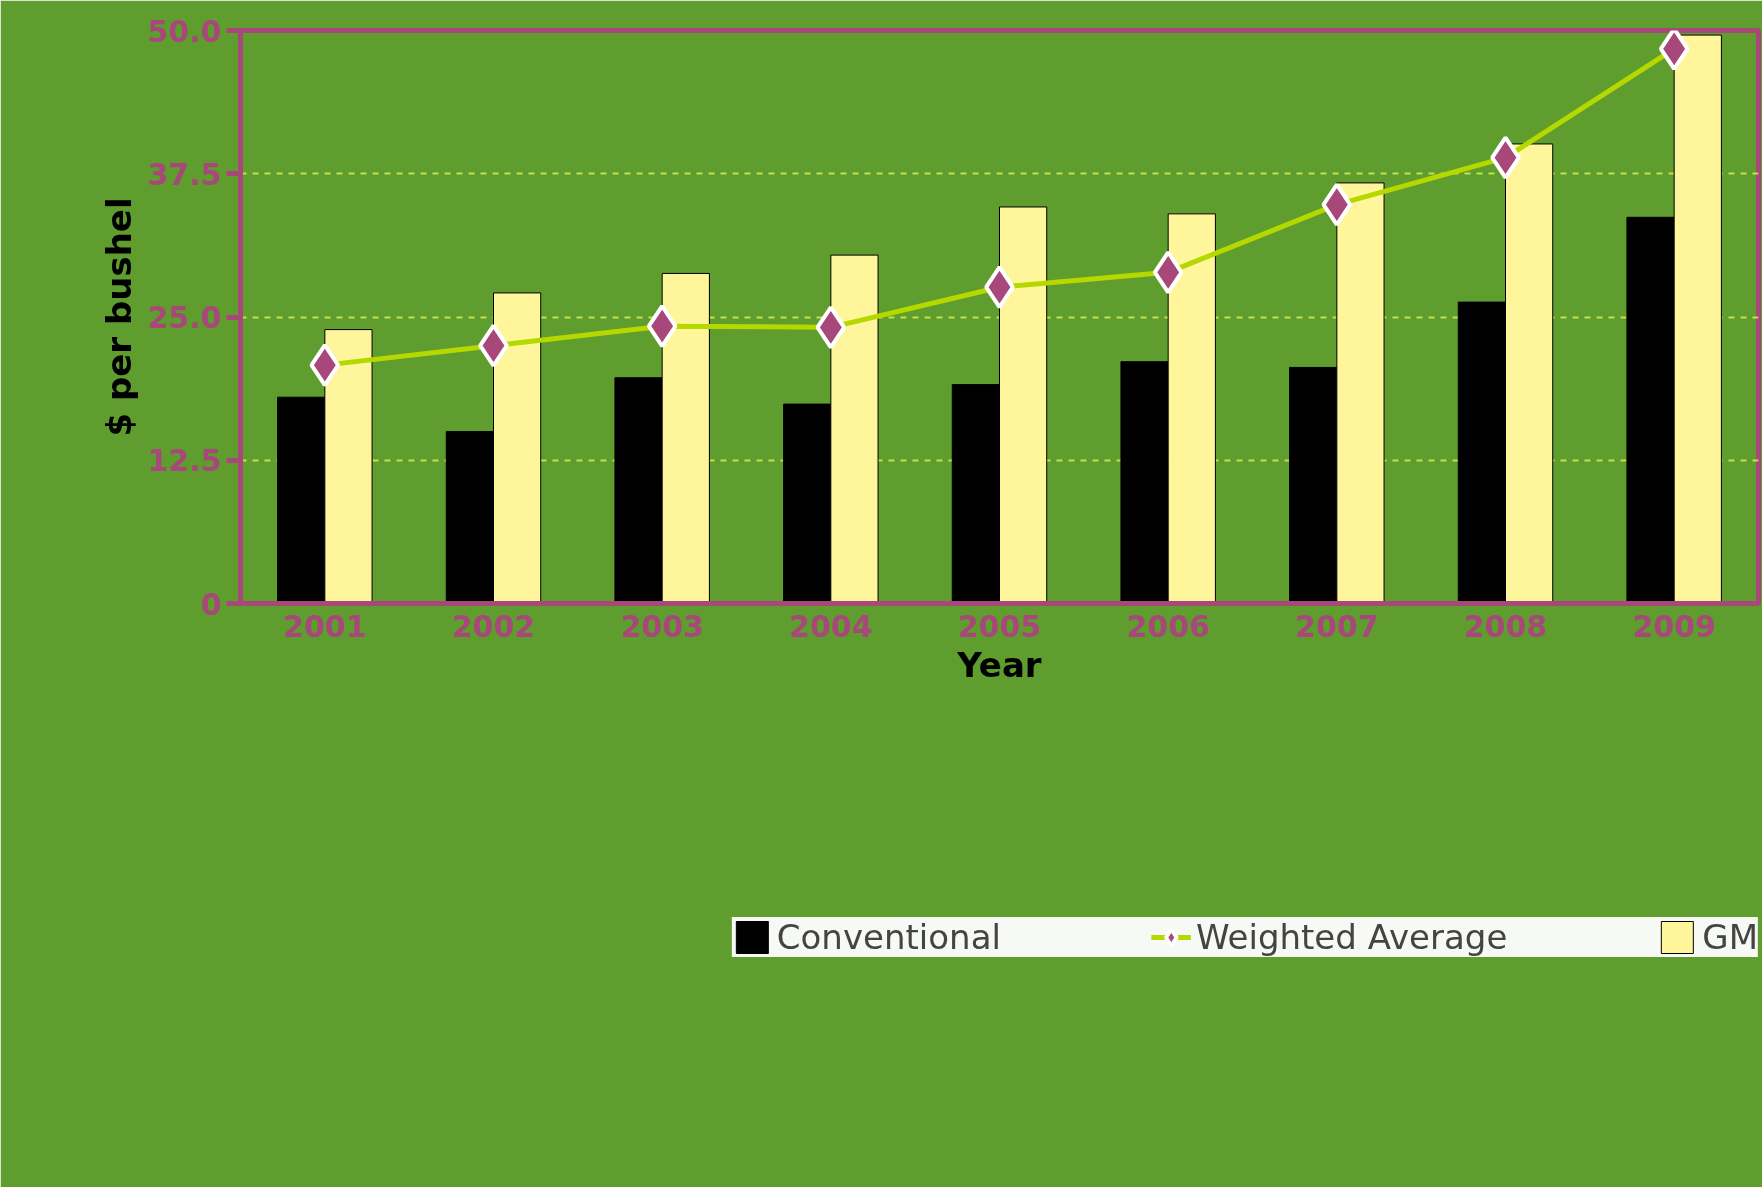  I want to click on legend-label: GM, so click(1730, 937).